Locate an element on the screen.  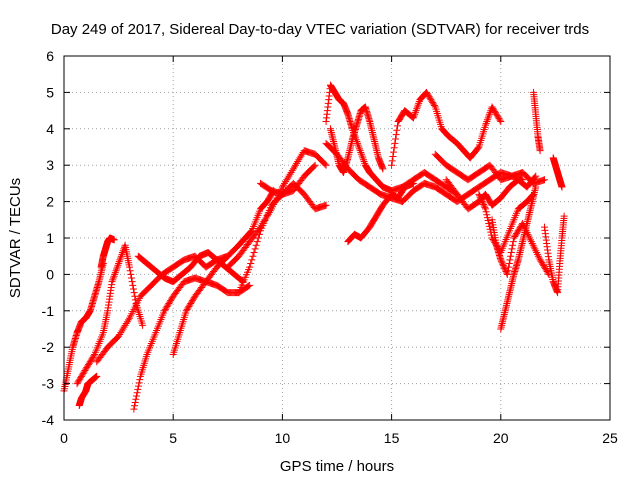
y-tick-label: -1 is located at coordinates (48, 311).